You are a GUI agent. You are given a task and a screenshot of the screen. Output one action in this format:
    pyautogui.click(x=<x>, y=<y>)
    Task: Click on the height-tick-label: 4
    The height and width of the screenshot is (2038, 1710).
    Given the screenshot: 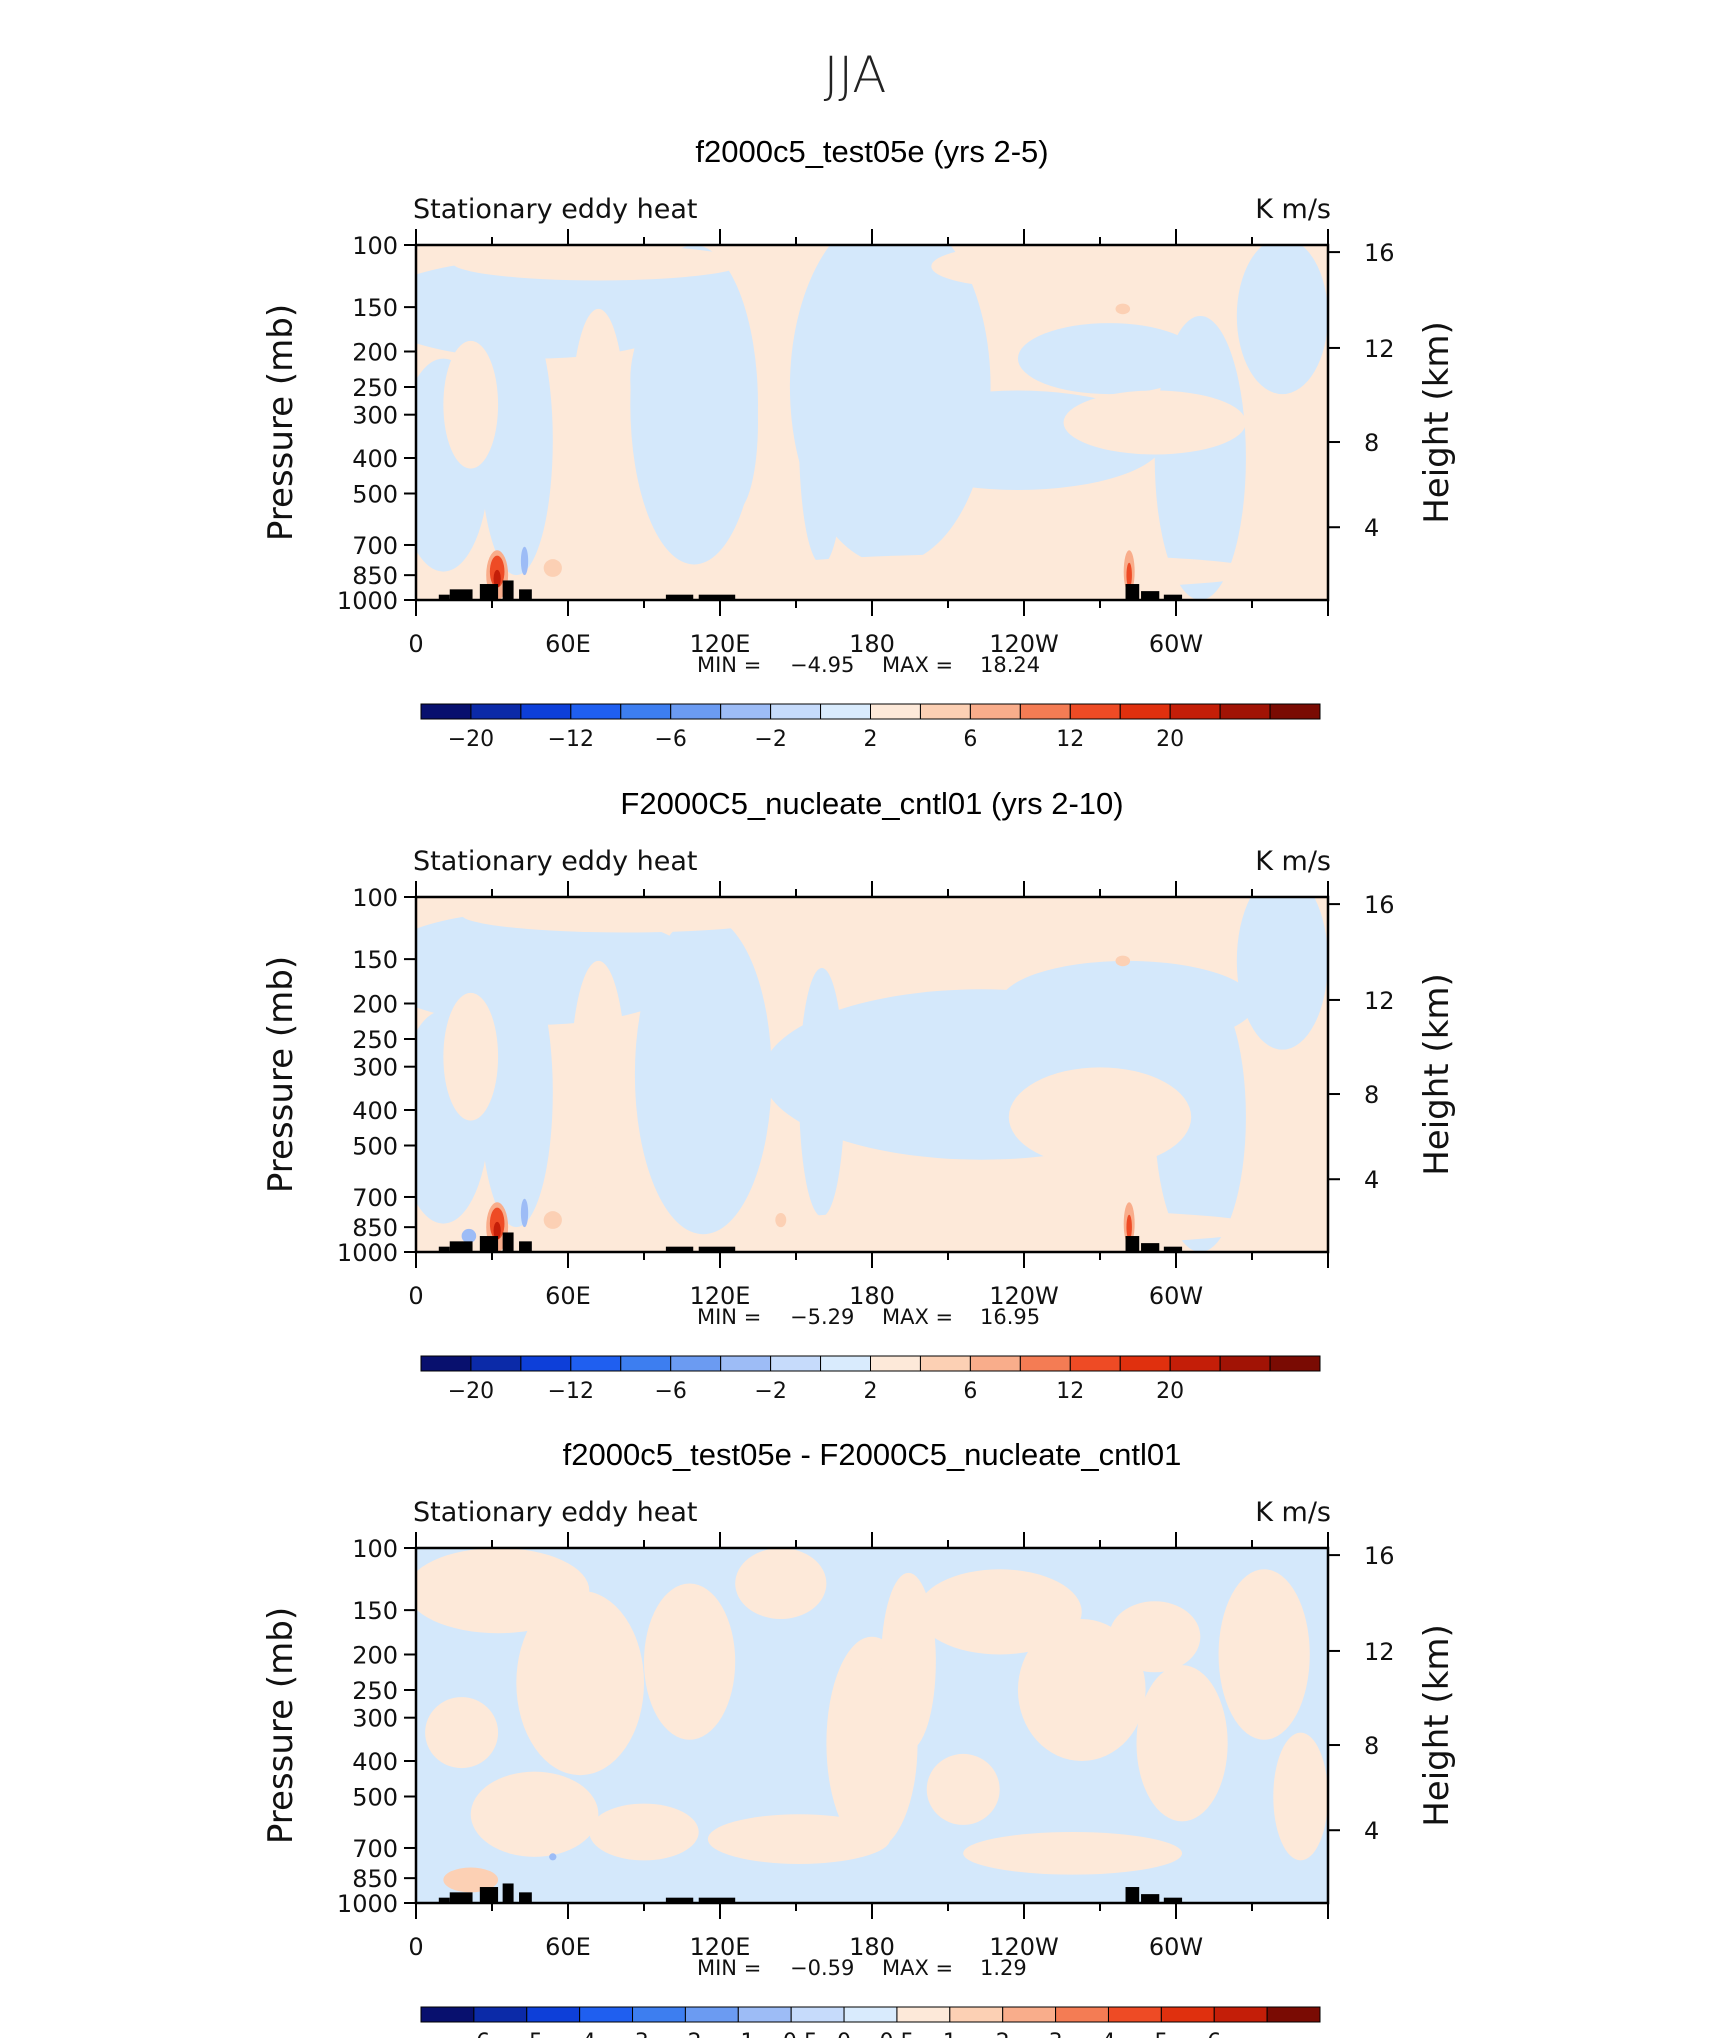 What is the action you would take?
    pyautogui.click(x=1371, y=1831)
    